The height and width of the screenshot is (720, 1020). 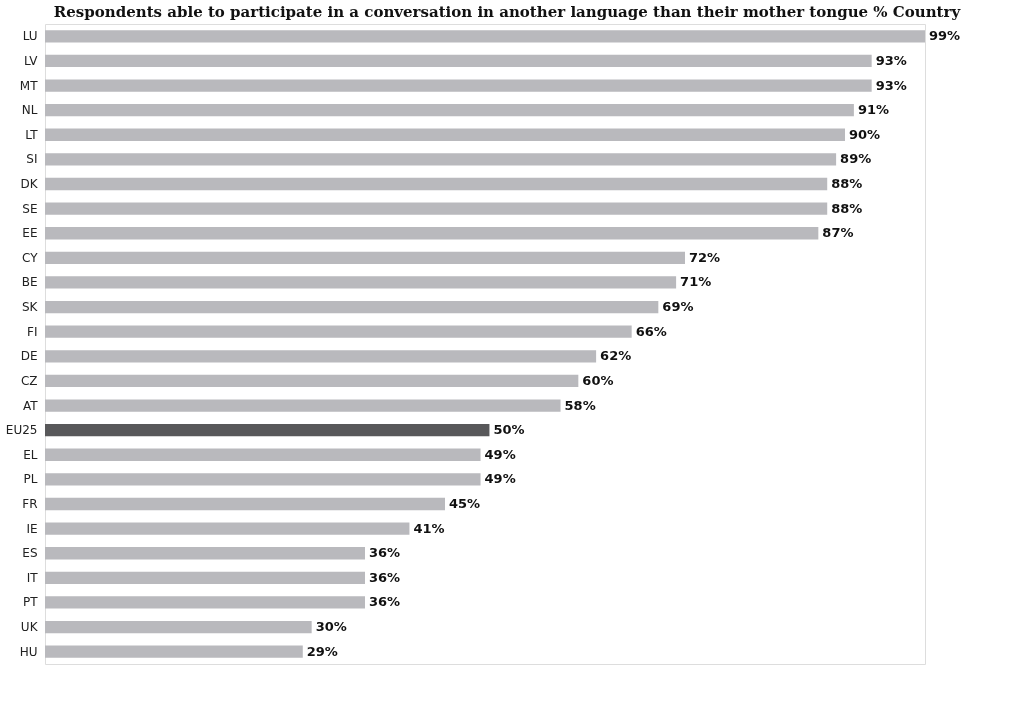 I want to click on y-tick-label: DE, so click(x=29, y=356).